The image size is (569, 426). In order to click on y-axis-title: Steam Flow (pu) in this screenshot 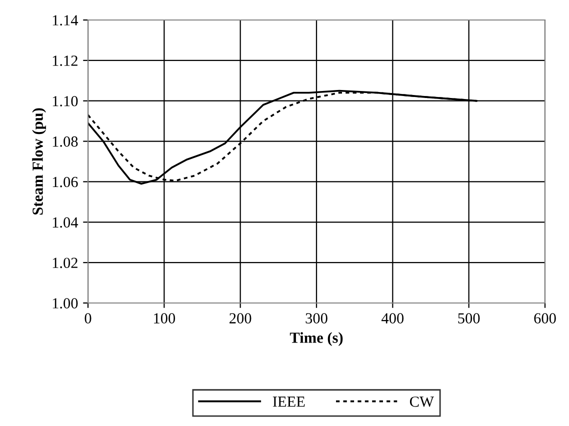, I will do `click(39, 161)`.